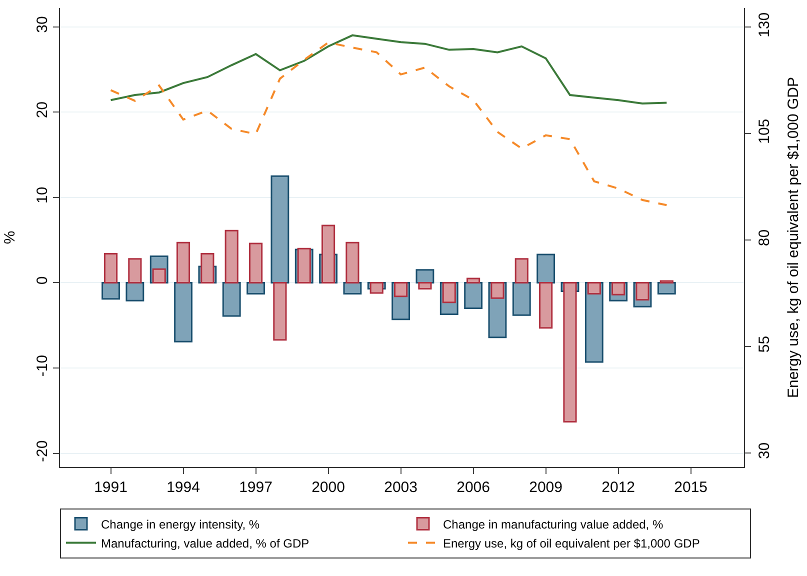  I want to click on x-tick-label: 2003, so click(401, 487).